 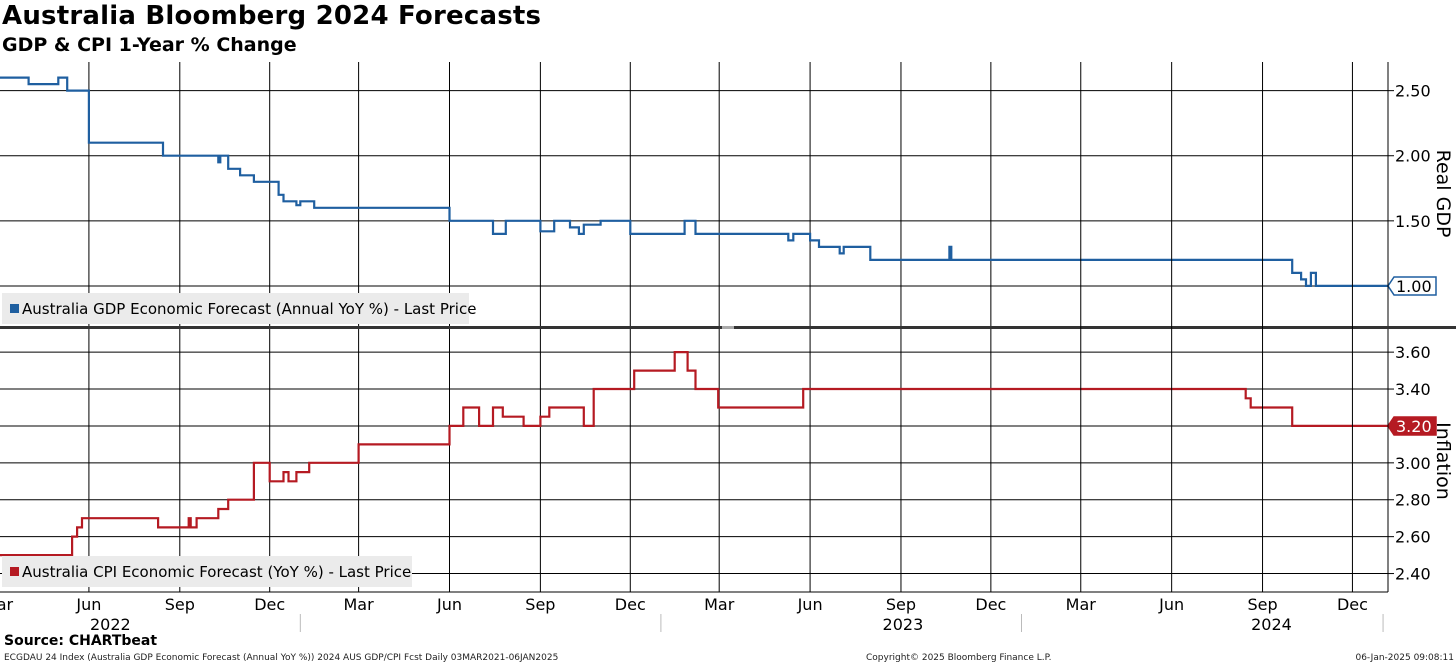 What do you see at coordinates (149, 45) in the screenshot?
I see `chart-subtitle: GDP & CPI 1-Year % Change` at bounding box center [149, 45].